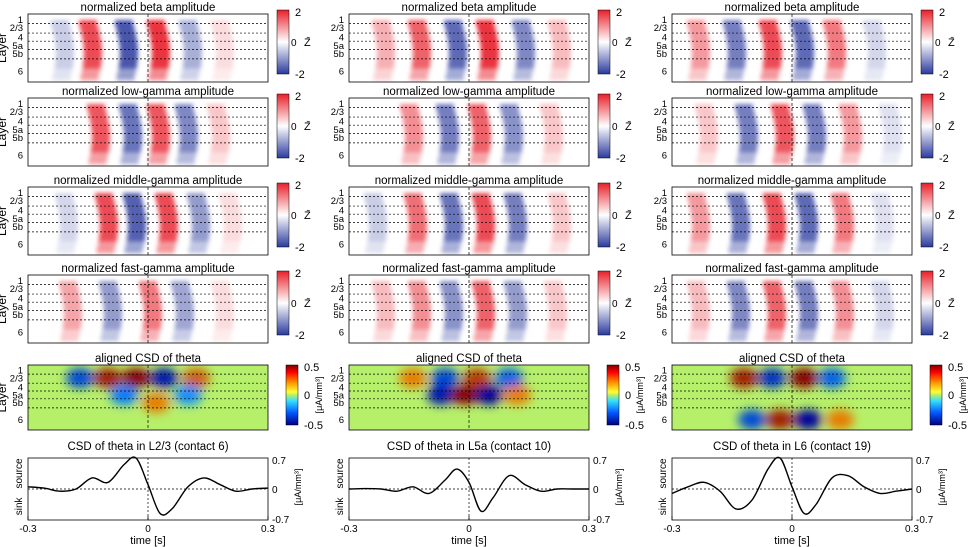  I want to click on col0-amp0-colorbar-min: -2, so click(300, 75).